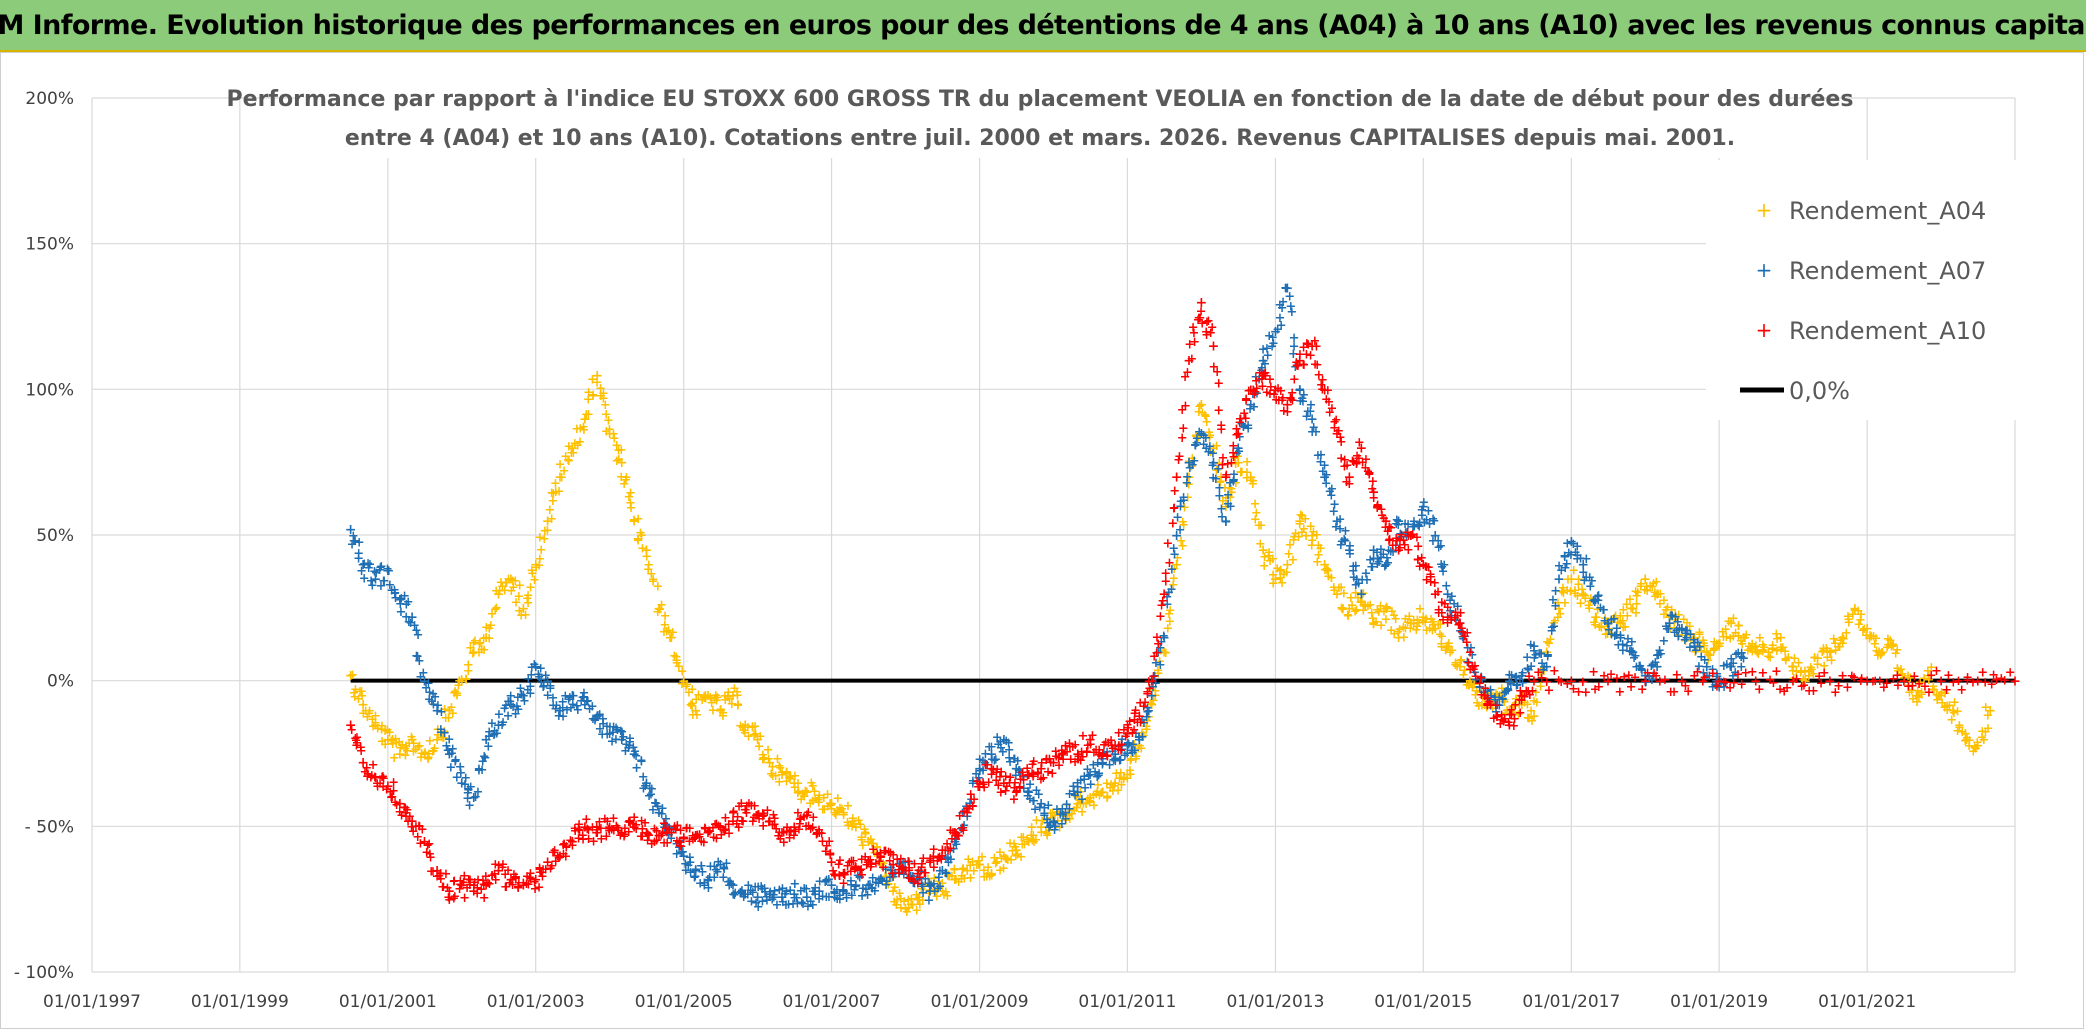 Image resolution: width=2086 pixels, height=1031 pixels. What do you see at coordinates (1867, 1002) in the screenshot?
I see `x-tick-label: 01/01/2021` at bounding box center [1867, 1002].